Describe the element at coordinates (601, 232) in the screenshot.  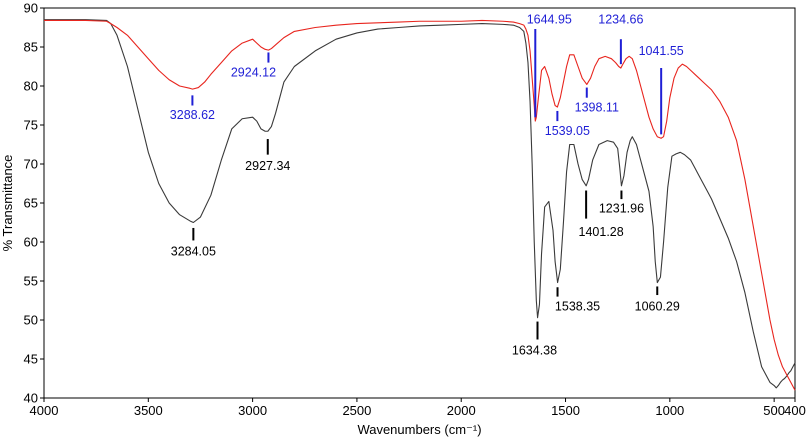
I see `peak-label: 1401.28` at that location.